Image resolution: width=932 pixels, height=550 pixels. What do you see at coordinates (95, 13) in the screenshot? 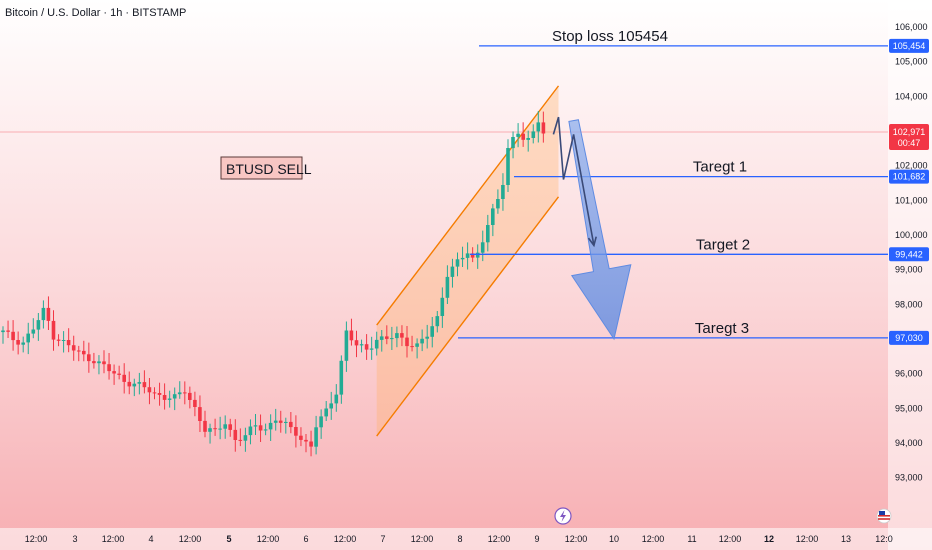
I see `chart-title: Bitcoin / U.S. Dollar · 1h · BITSTAMP` at bounding box center [95, 13].